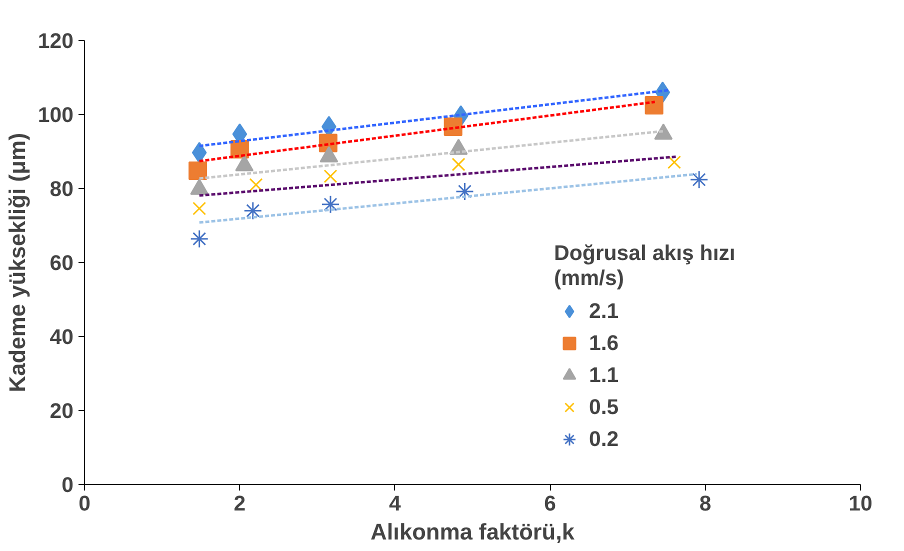 The width and height of the screenshot is (904, 551). What do you see at coordinates (68, 485) in the screenshot?
I see `y-tick-label: 0` at bounding box center [68, 485].